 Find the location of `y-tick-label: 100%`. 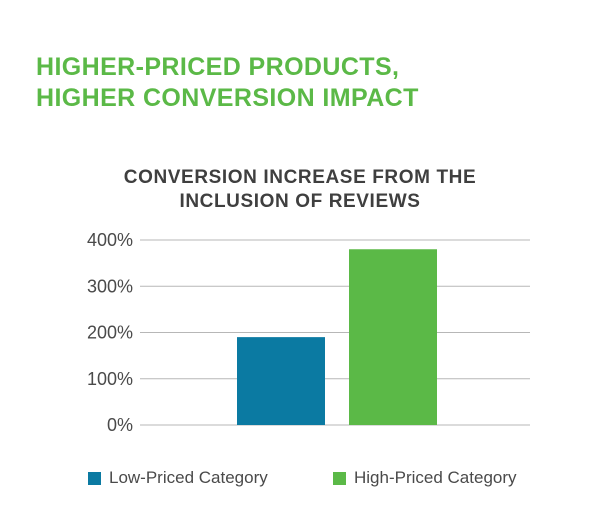

y-tick-label: 100% is located at coordinates (110, 379).